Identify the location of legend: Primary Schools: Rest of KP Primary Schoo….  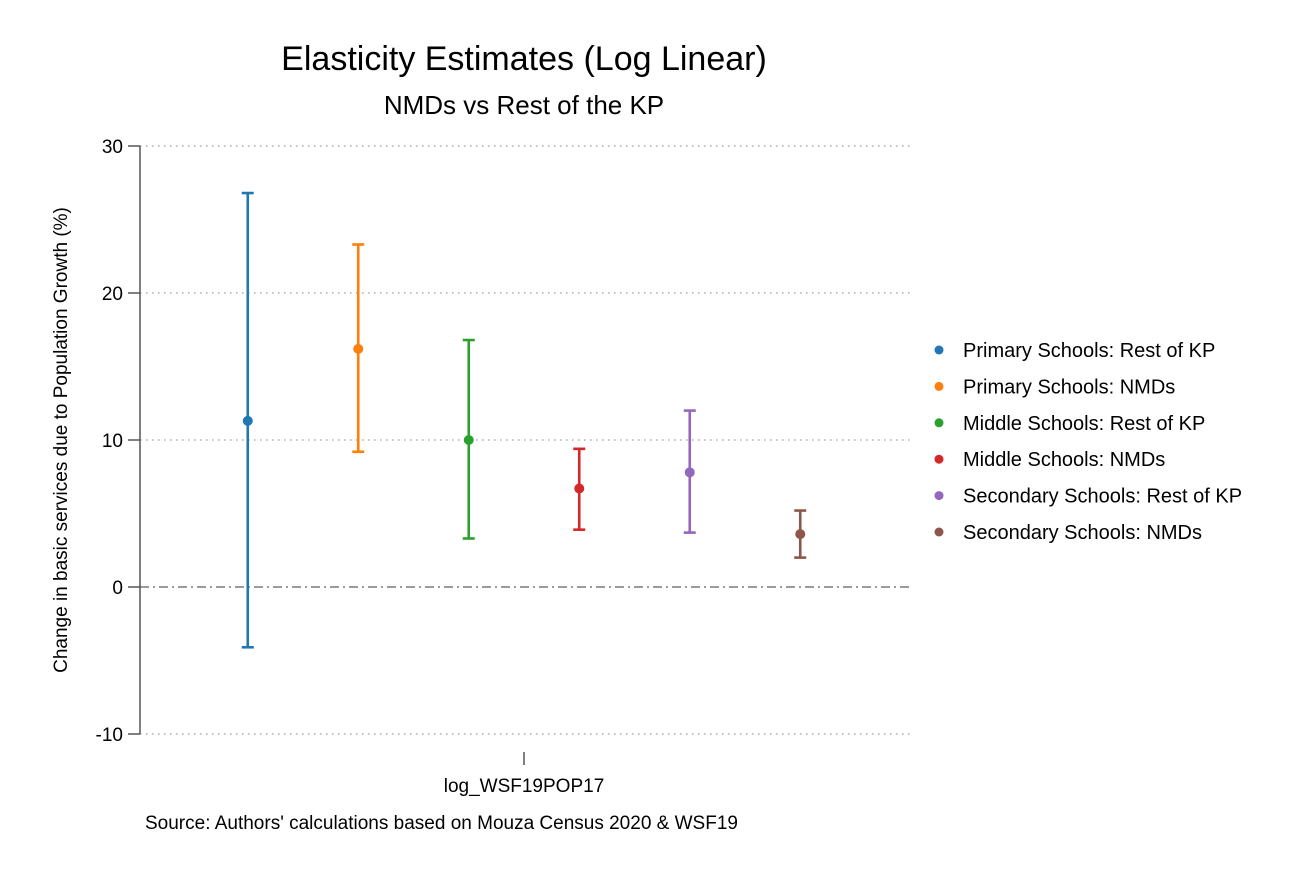
(1088, 442).